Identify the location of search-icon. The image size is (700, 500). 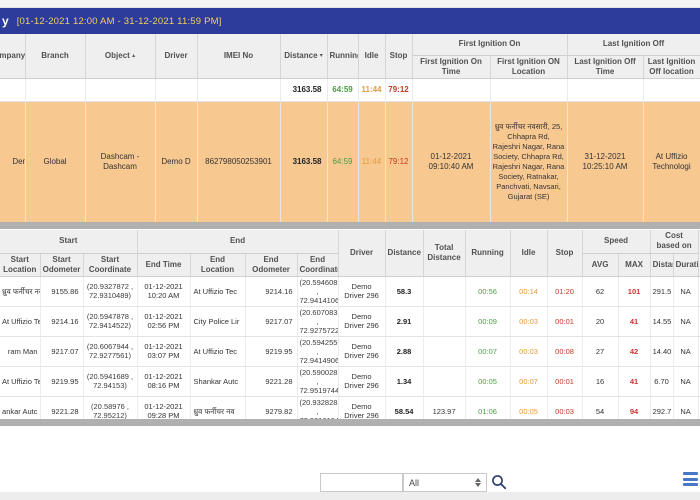
(499, 482).